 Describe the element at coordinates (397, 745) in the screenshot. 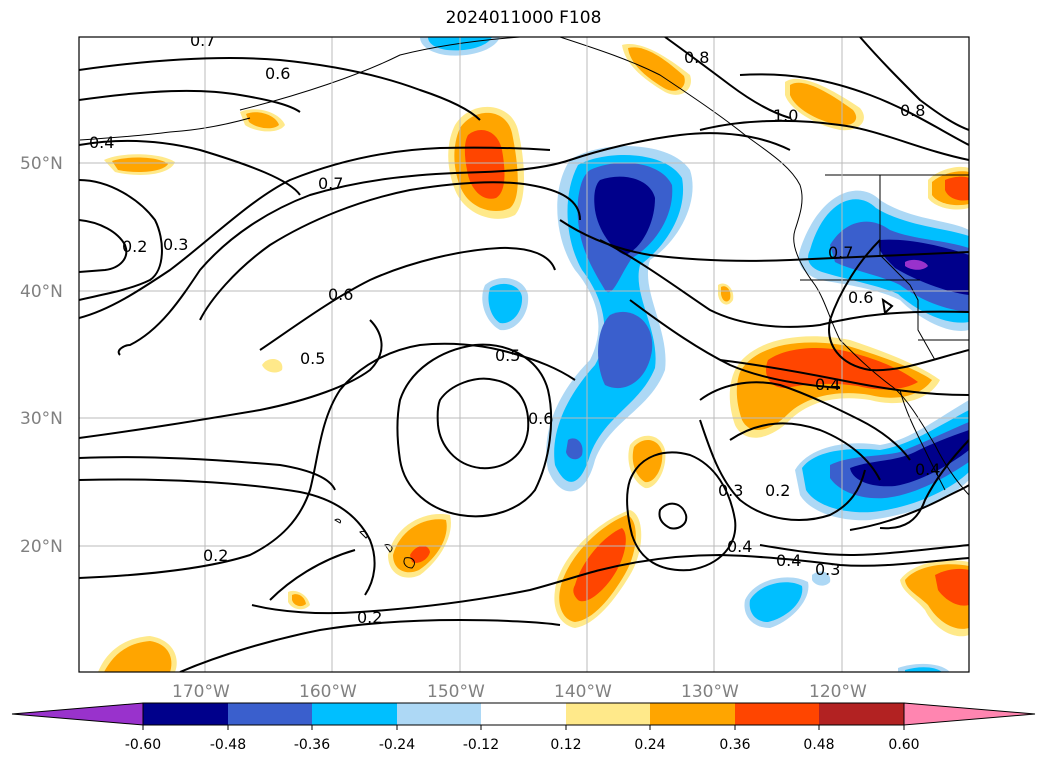

I see `colorbar-tick-label: -0.24` at that location.